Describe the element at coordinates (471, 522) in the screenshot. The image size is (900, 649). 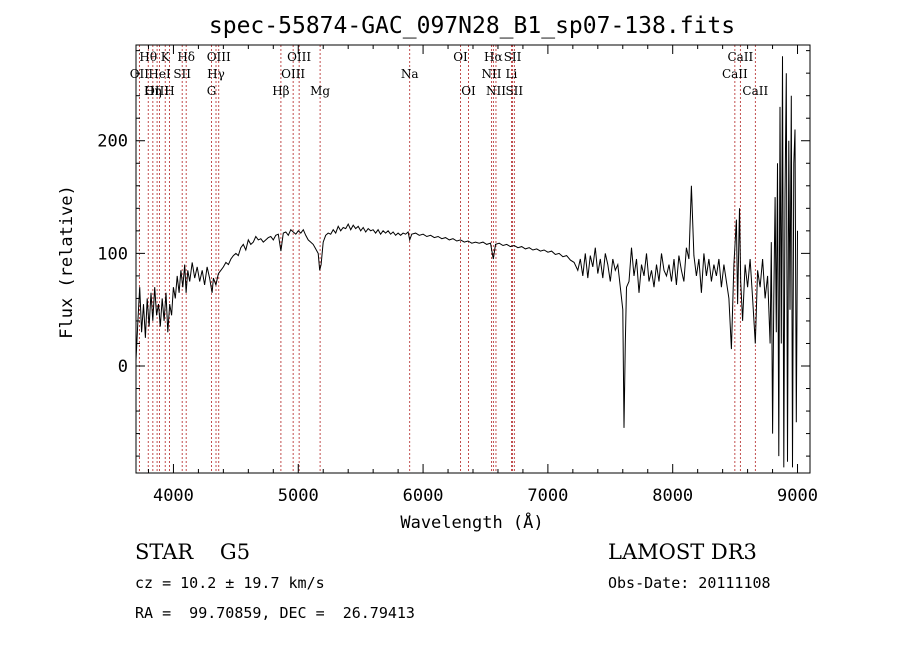
I see `x-axis-label: Wavelength (Å)` at that location.